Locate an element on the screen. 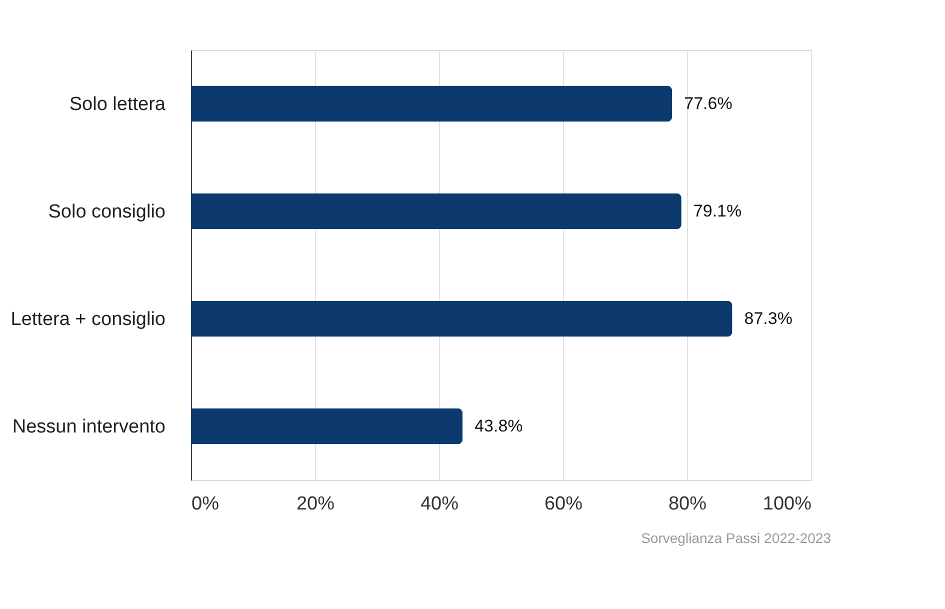  data-label: 79.1% is located at coordinates (717, 210).